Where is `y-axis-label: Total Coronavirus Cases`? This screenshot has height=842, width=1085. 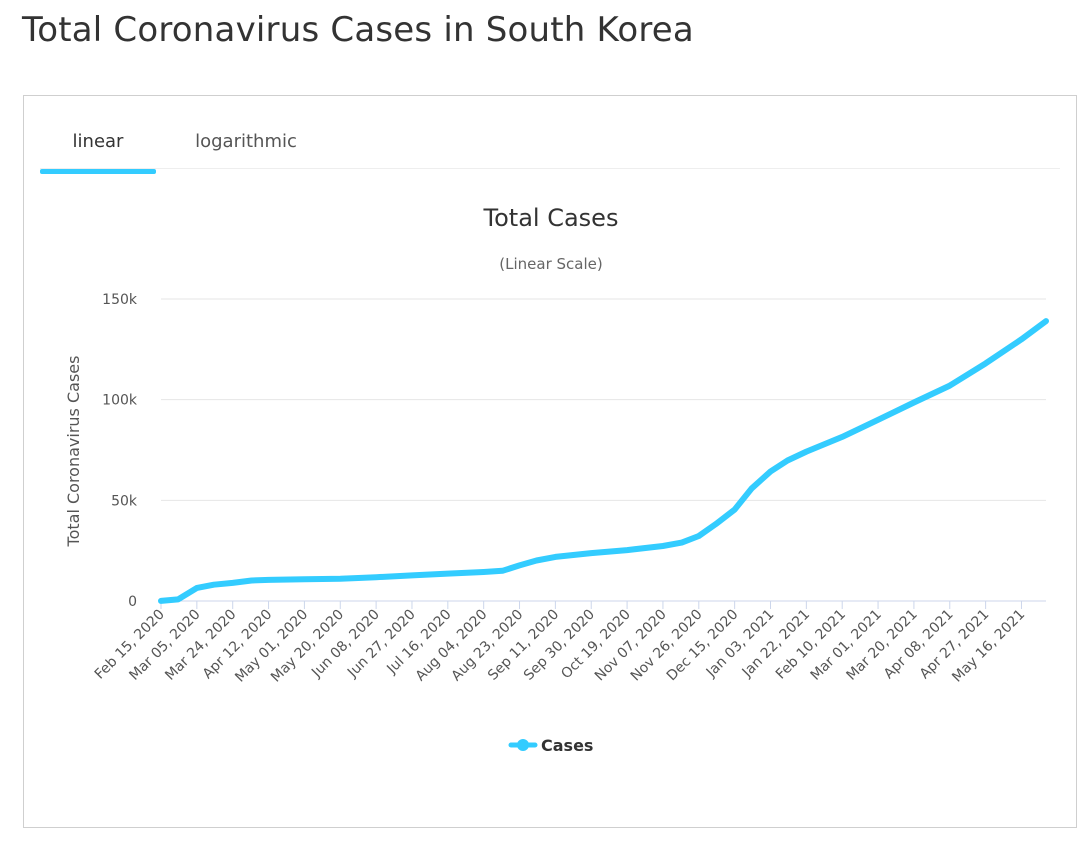
y-axis-label: Total Coronavirus Cases is located at coordinates (73, 452).